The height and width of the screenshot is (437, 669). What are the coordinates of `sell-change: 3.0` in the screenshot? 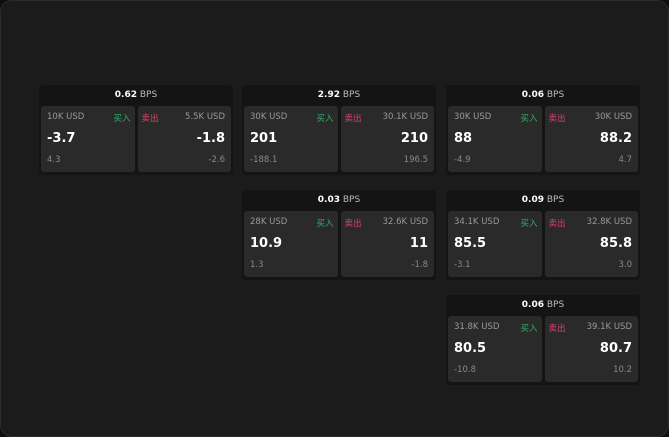 It's located at (625, 265).